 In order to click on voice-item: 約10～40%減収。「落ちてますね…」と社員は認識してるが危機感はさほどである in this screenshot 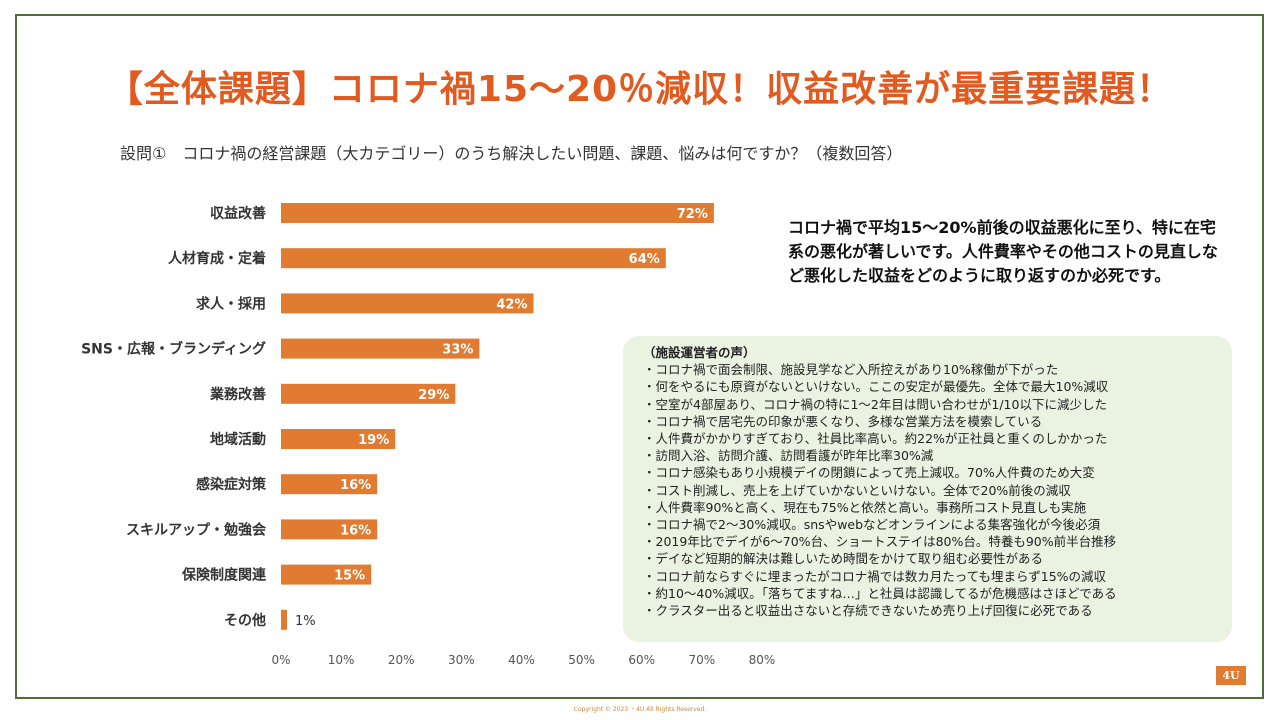, I will do `click(932, 593)`.